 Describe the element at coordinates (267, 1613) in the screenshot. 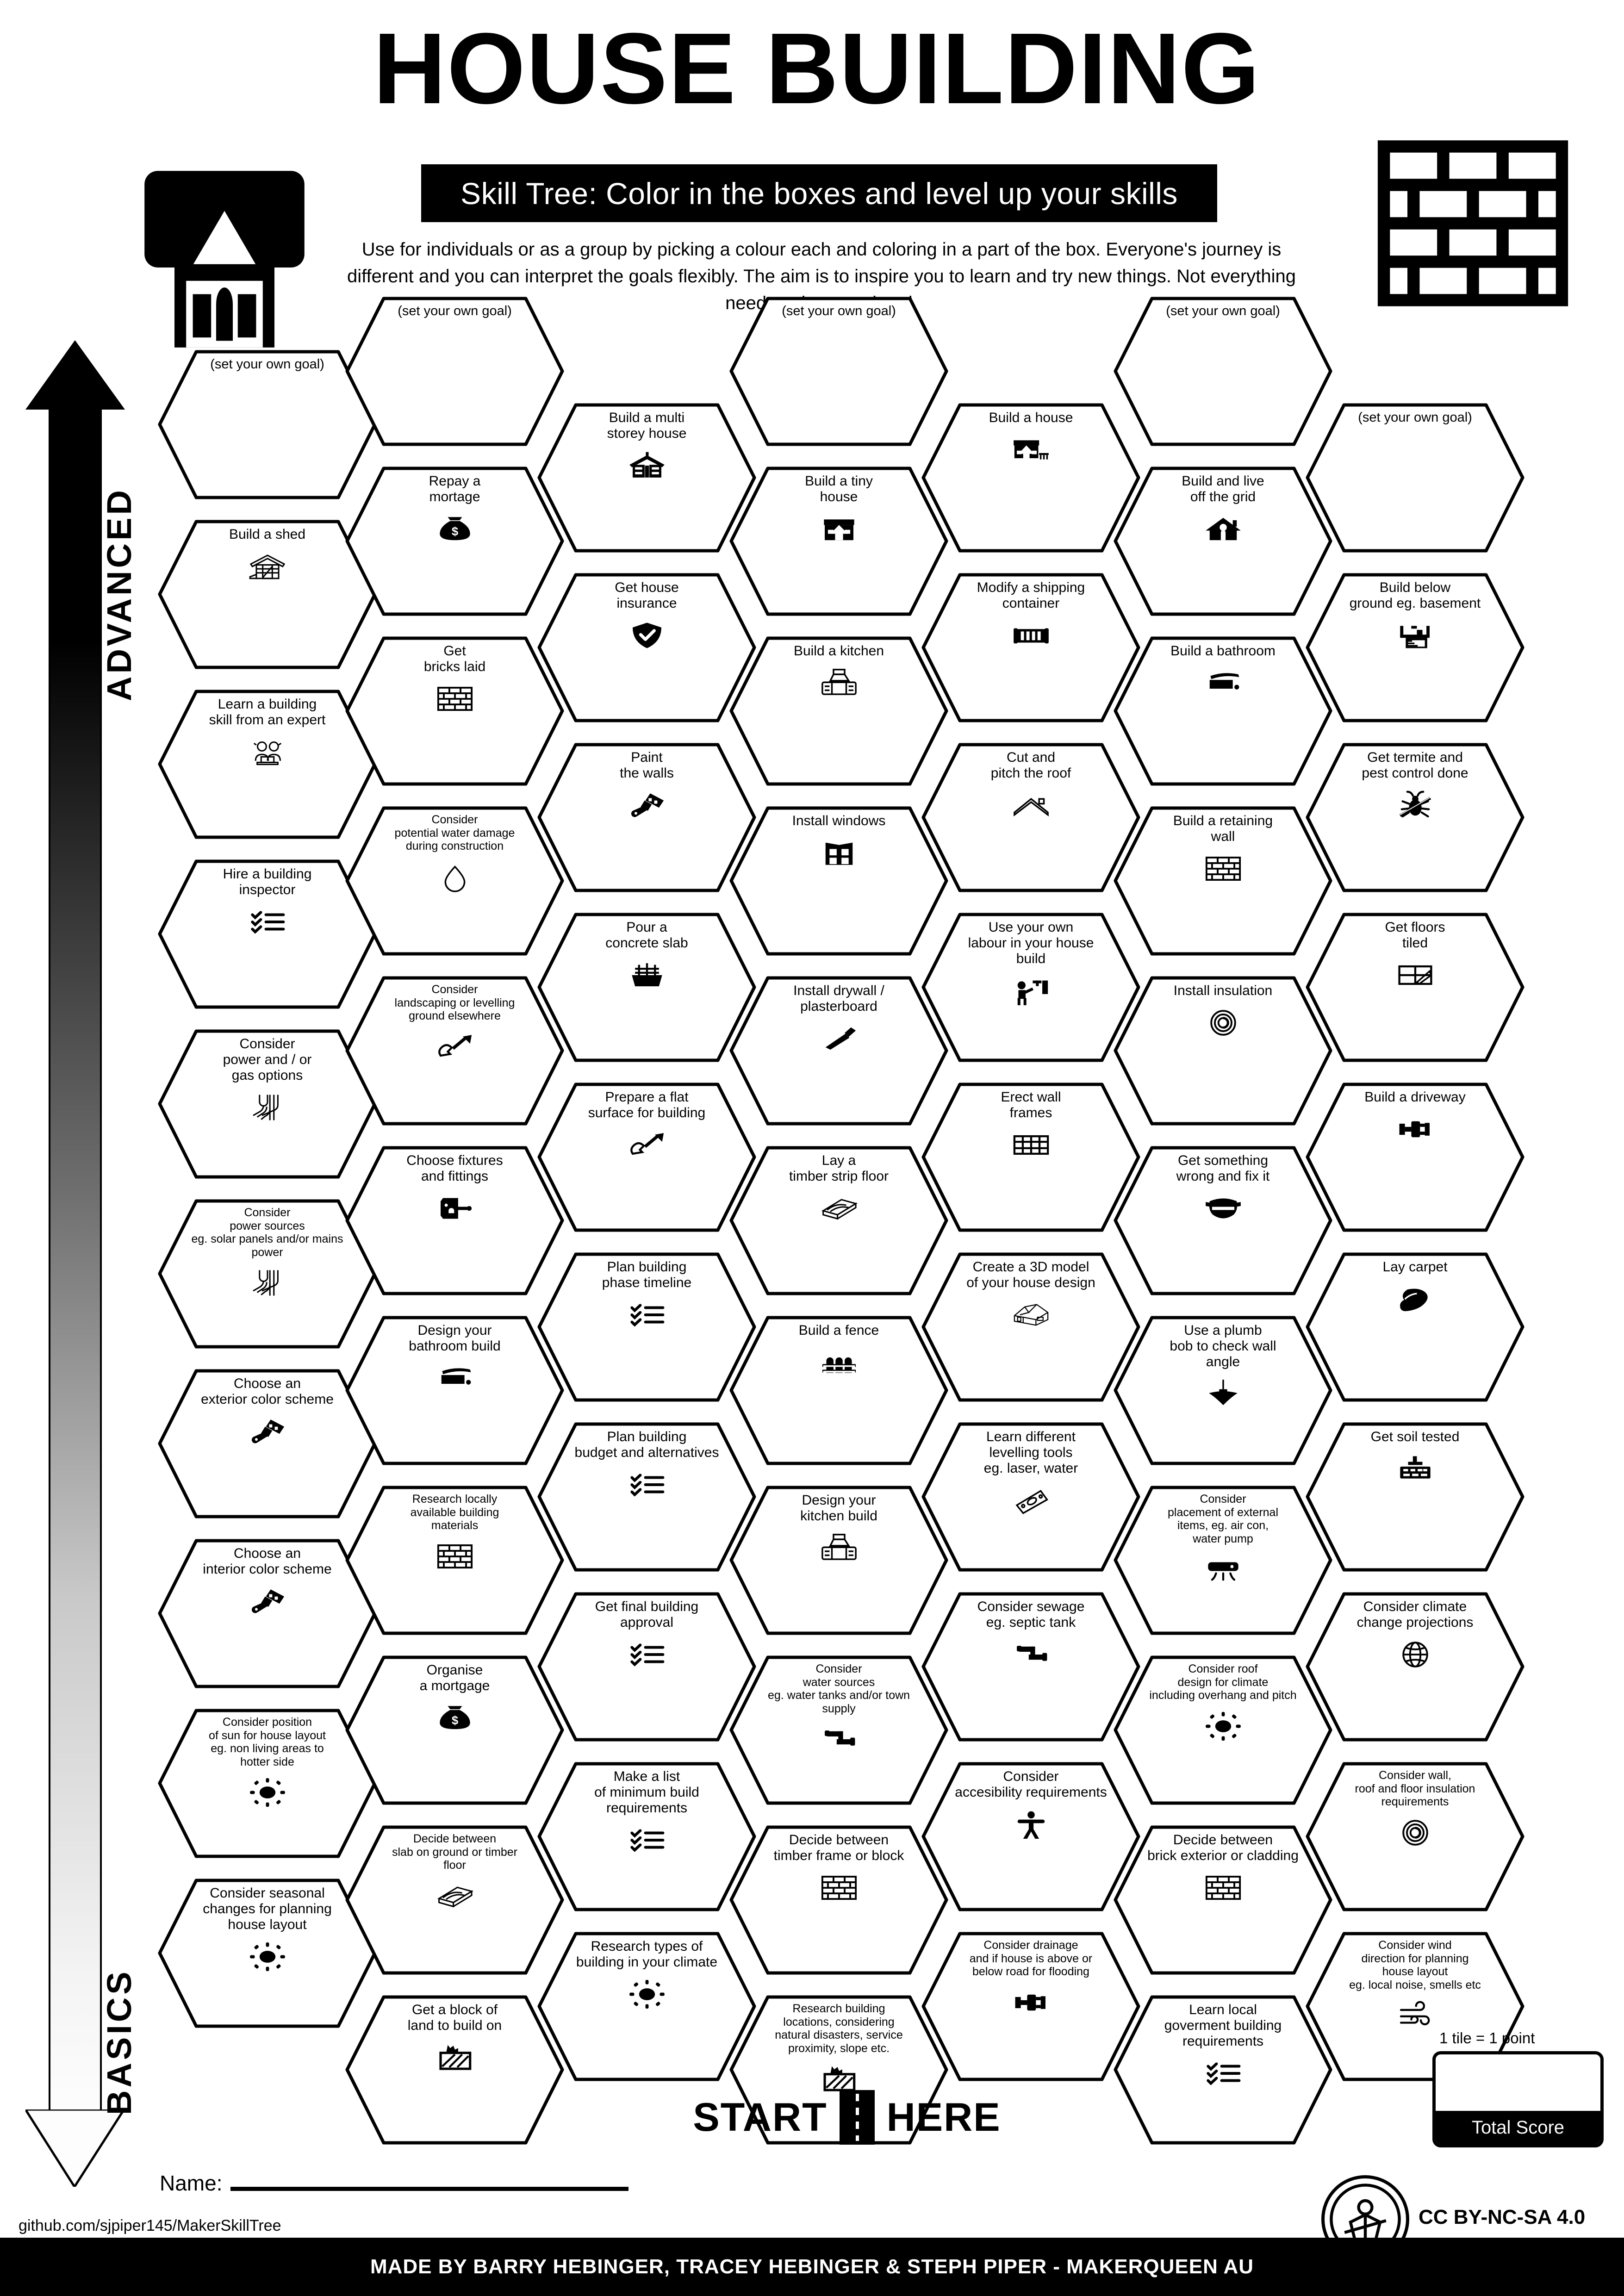

I see `skill-tile: Choose an interior color scheme` at that location.